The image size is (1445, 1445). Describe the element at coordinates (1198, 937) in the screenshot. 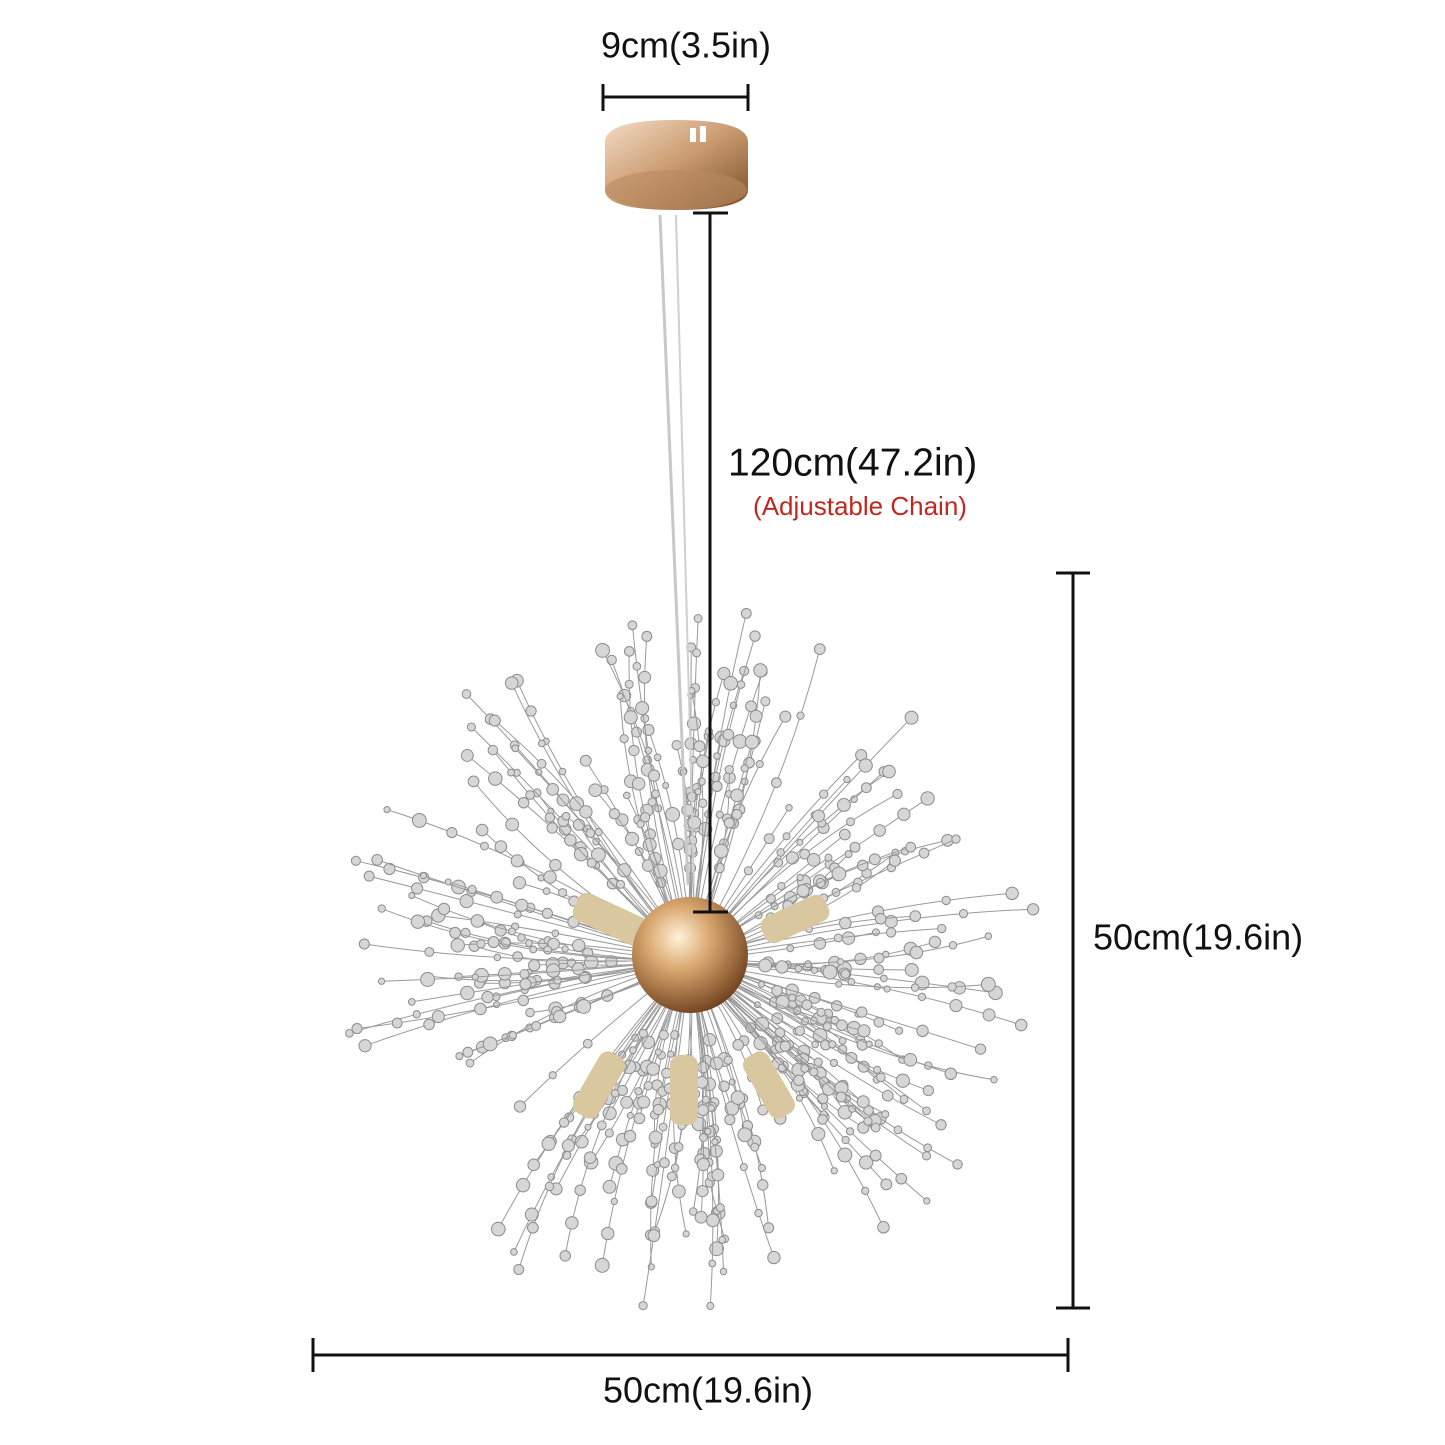

I see `dimension-label: 50cm(19.6in)` at that location.